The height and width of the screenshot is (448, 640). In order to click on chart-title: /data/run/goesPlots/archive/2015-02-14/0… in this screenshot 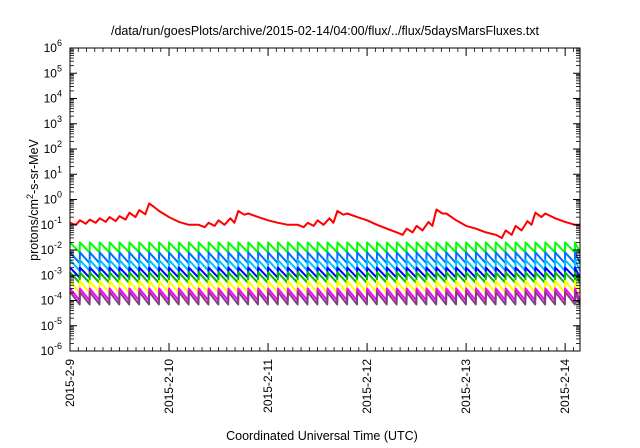, I will do `click(325, 31)`.